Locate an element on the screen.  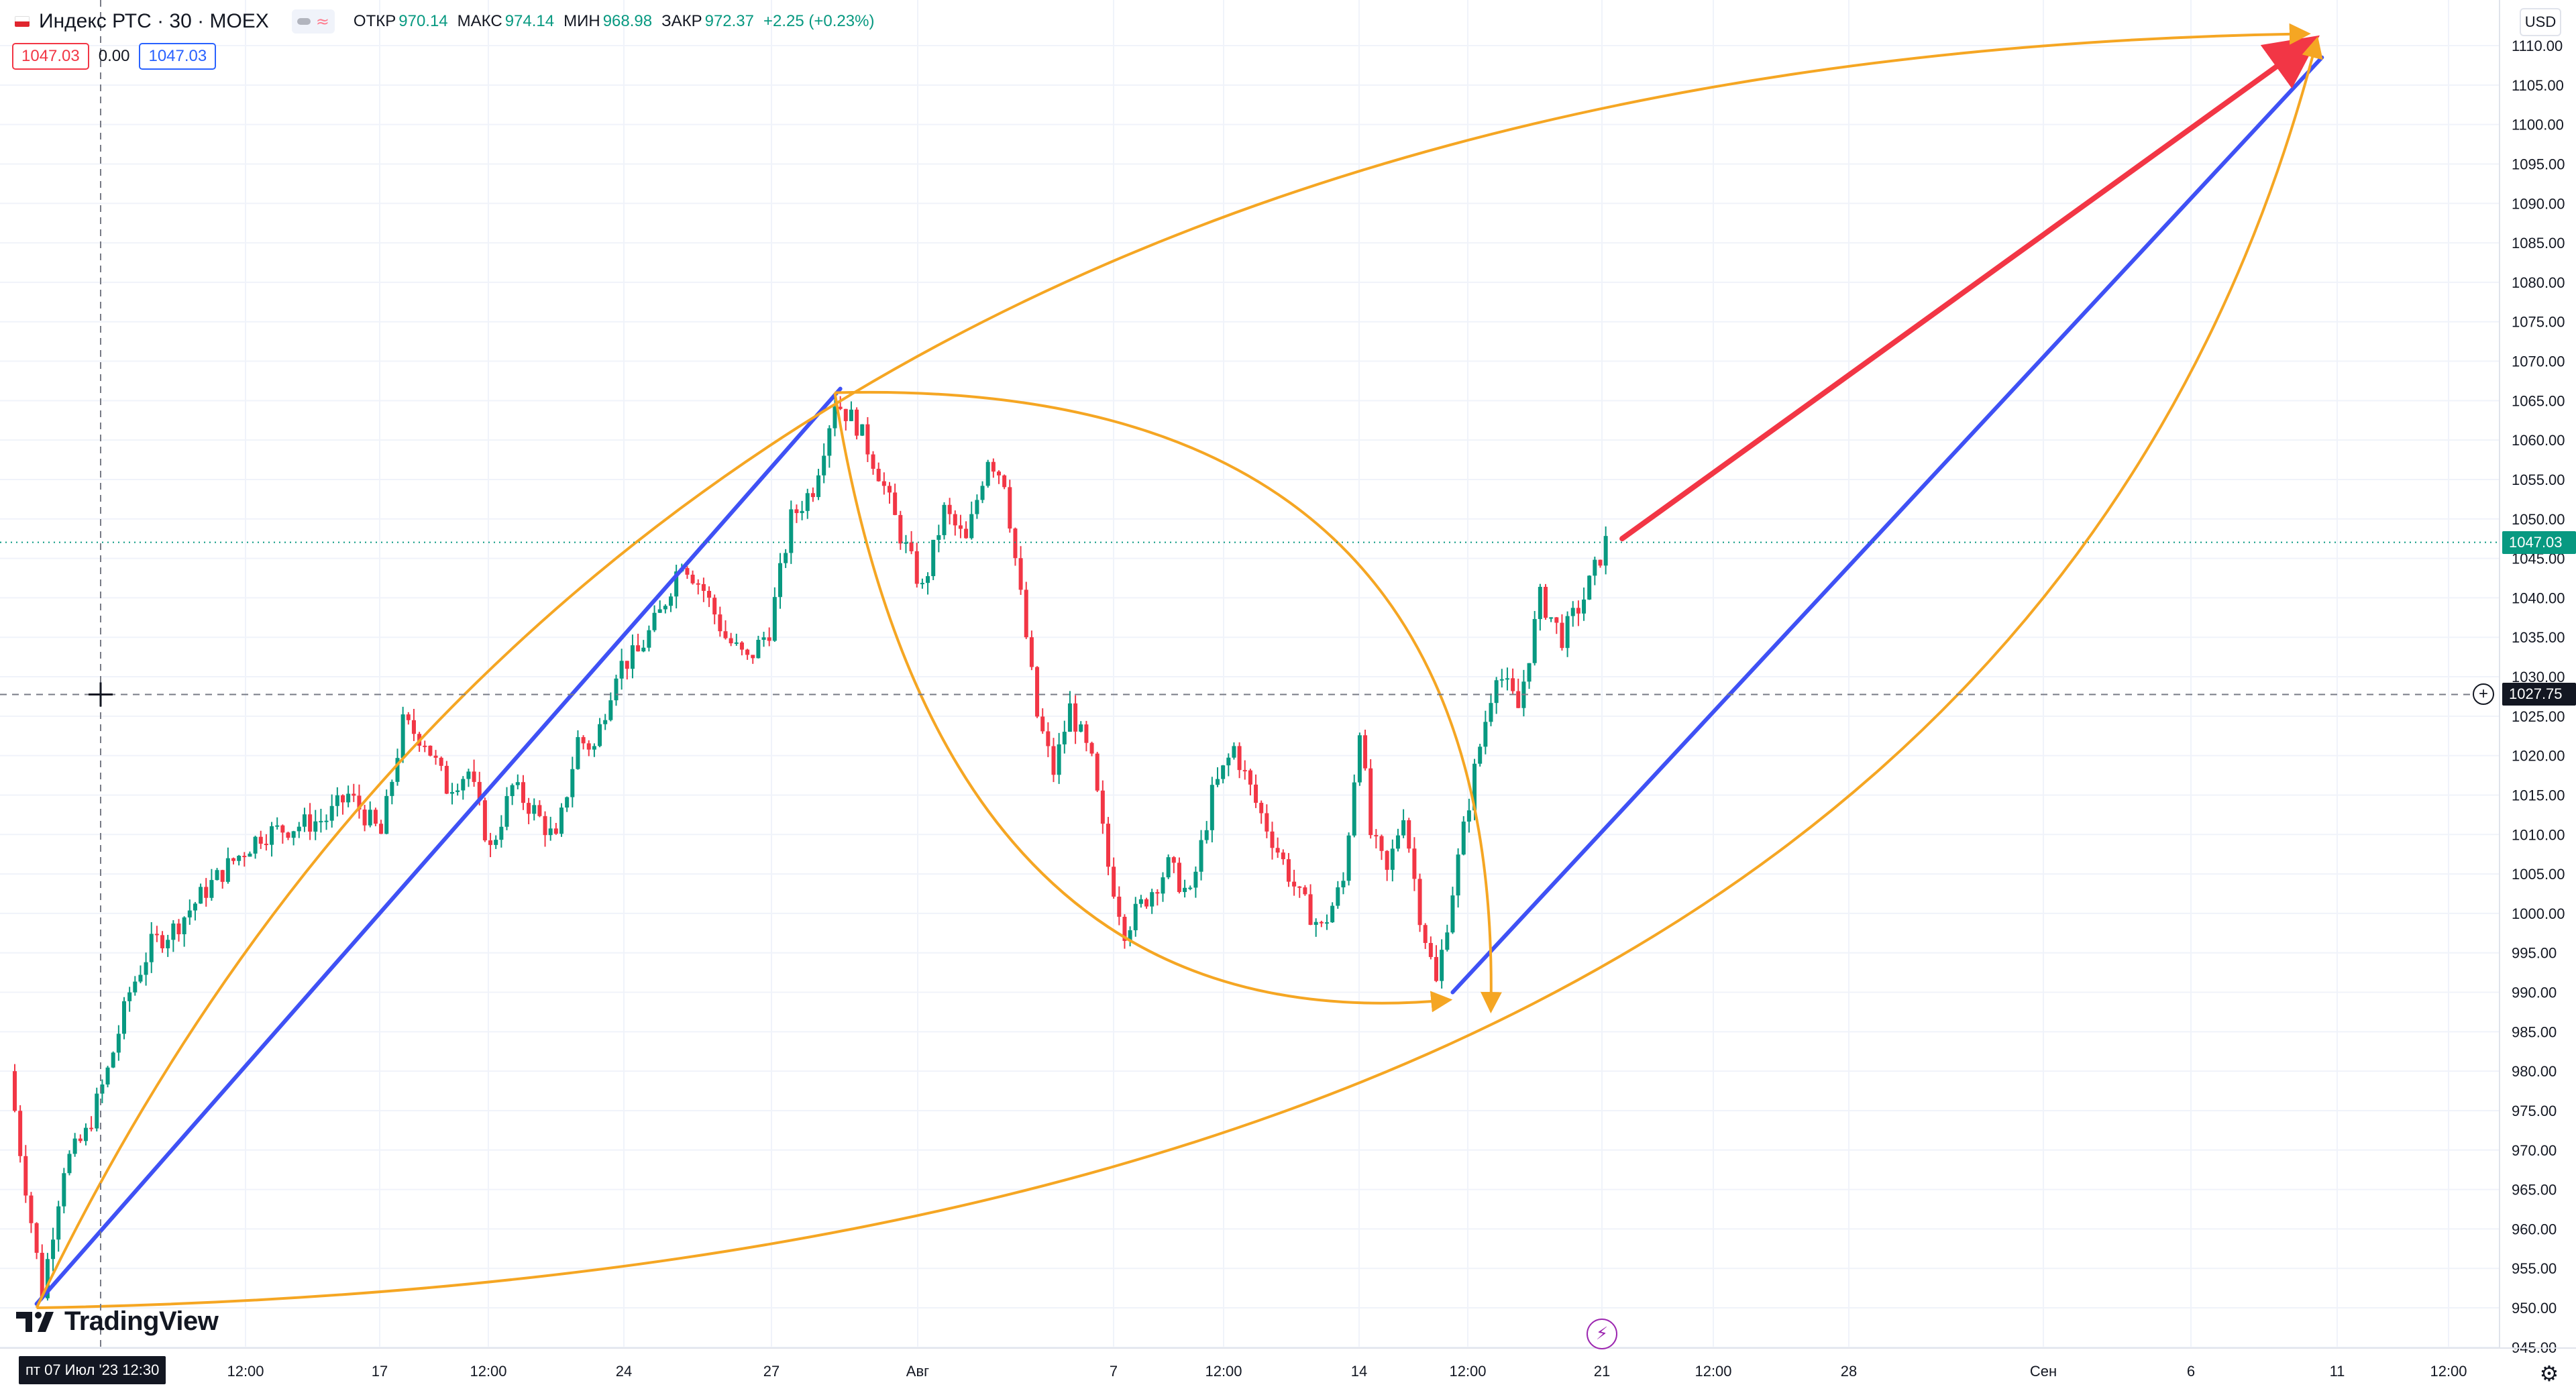
price-tick-label: 995.00 is located at coordinates (2534, 953).